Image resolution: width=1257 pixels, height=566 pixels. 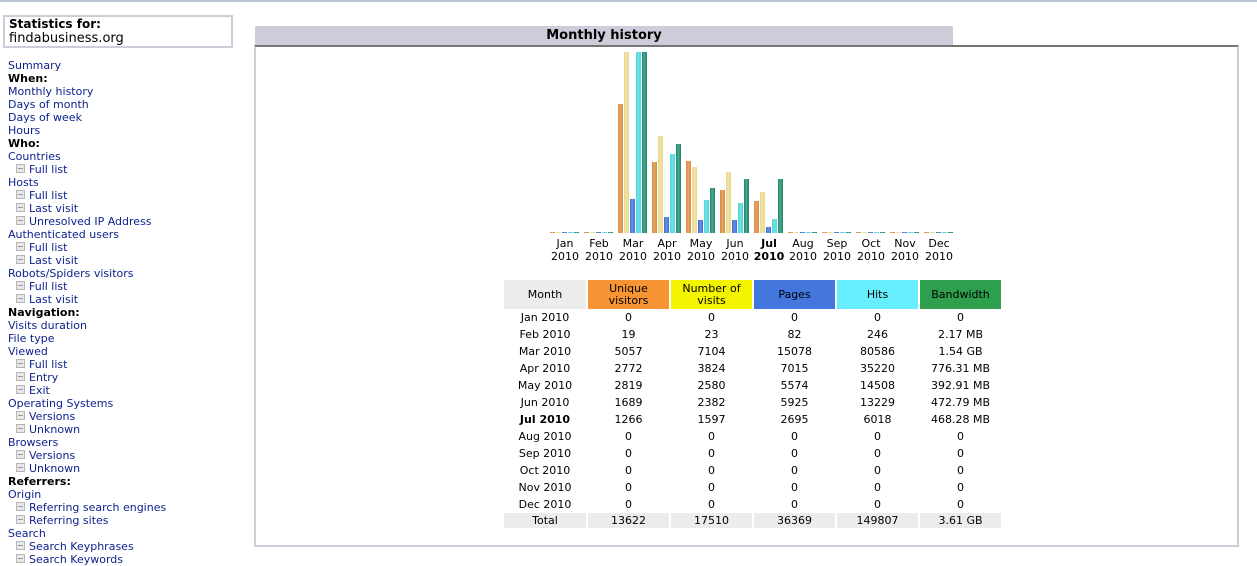 I want to click on cell-hits: 0, so click(x=877, y=453).